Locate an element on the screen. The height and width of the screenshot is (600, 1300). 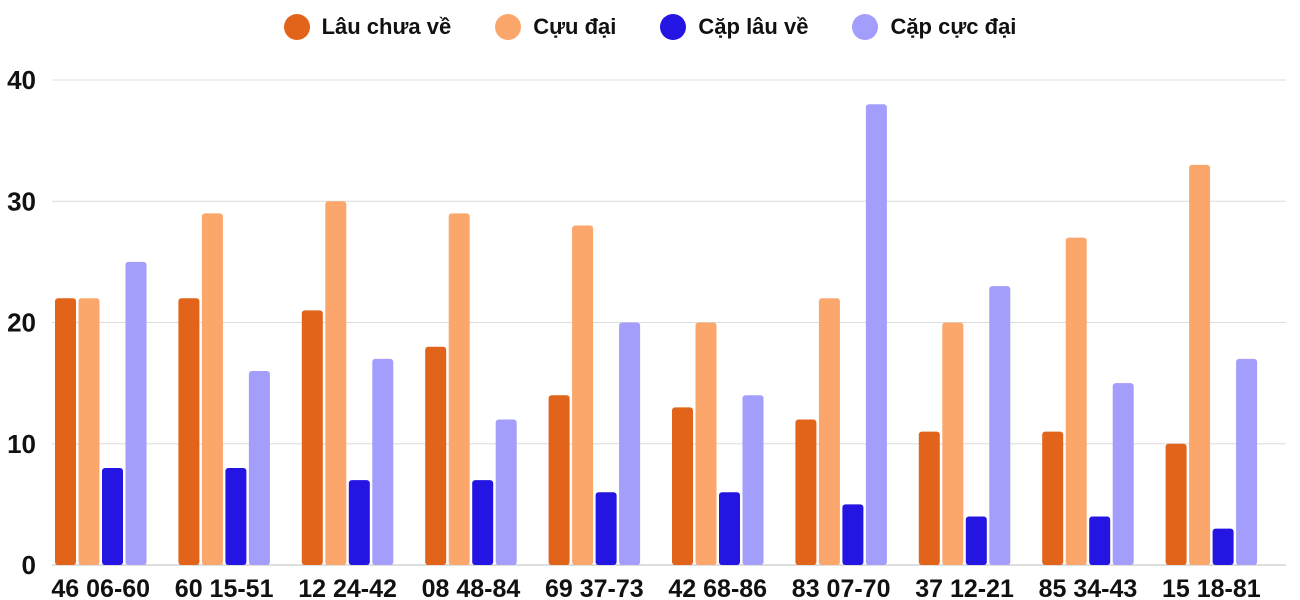
y-tick-label: 10 is located at coordinates (21, 444).